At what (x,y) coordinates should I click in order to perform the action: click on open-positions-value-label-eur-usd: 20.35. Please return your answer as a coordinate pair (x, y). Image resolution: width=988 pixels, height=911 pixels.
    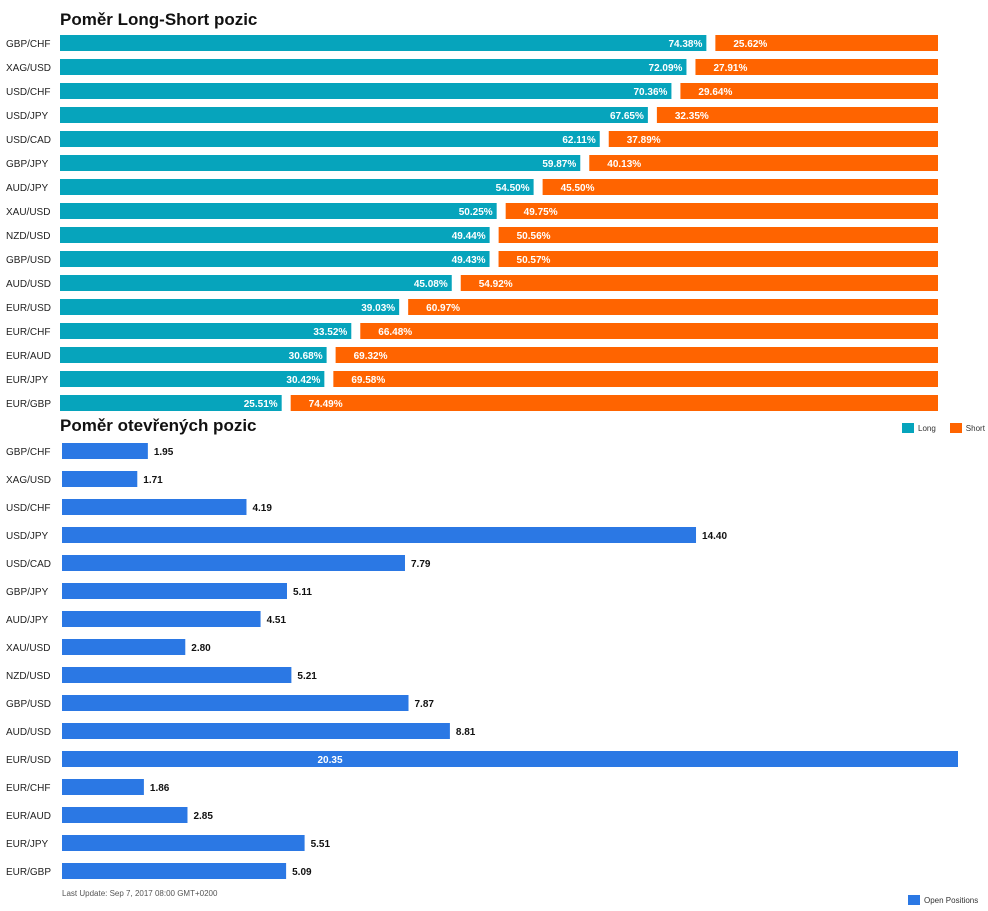
    Looking at the image, I should click on (329, 760).